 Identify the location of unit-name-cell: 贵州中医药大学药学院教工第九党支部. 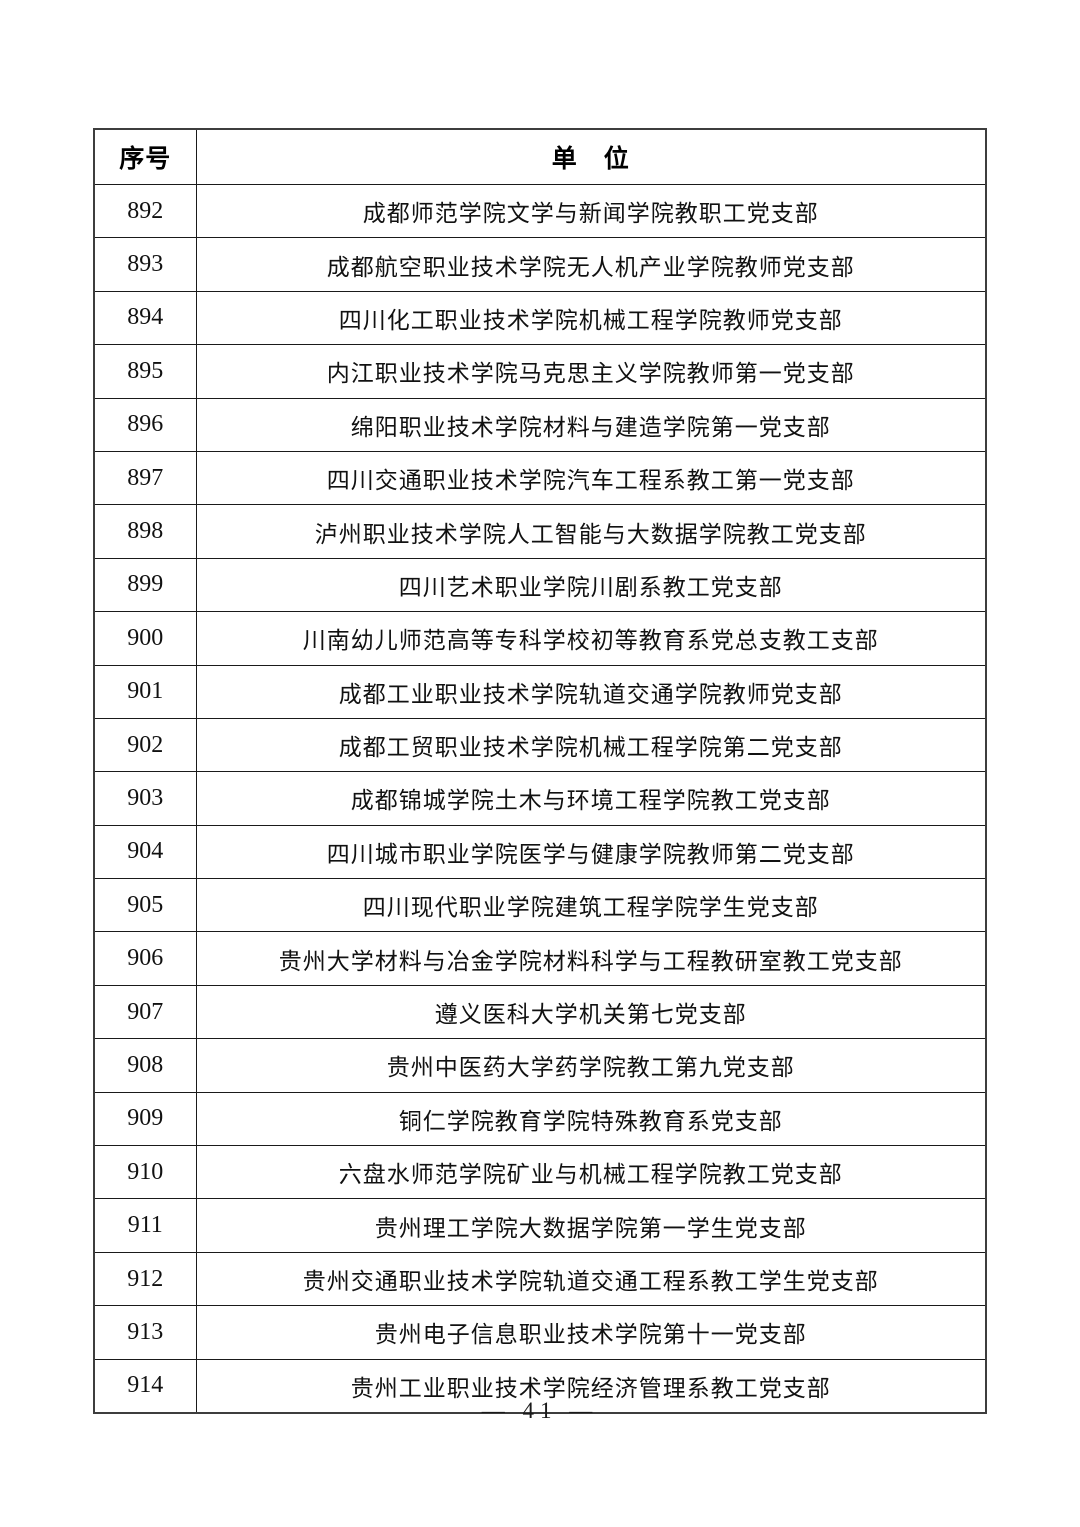
(591, 1065).